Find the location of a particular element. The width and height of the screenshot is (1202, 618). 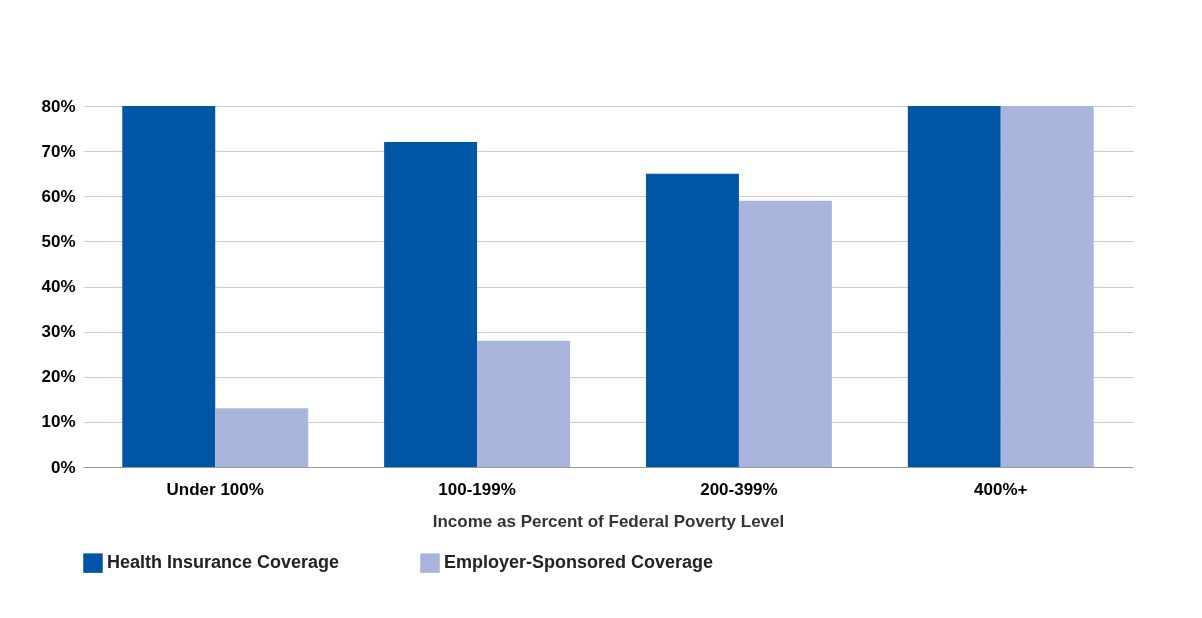

x-tick-label: 100-199% is located at coordinates (477, 489).